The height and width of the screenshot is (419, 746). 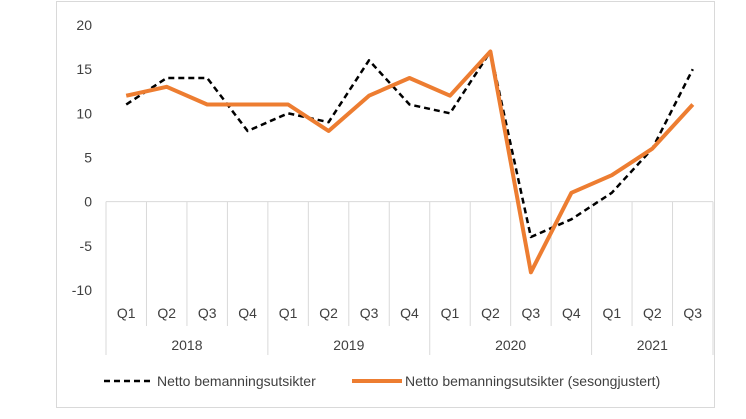 What do you see at coordinates (88, 202) in the screenshot?
I see `y-tick-label: 0` at bounding box center [88, 202].